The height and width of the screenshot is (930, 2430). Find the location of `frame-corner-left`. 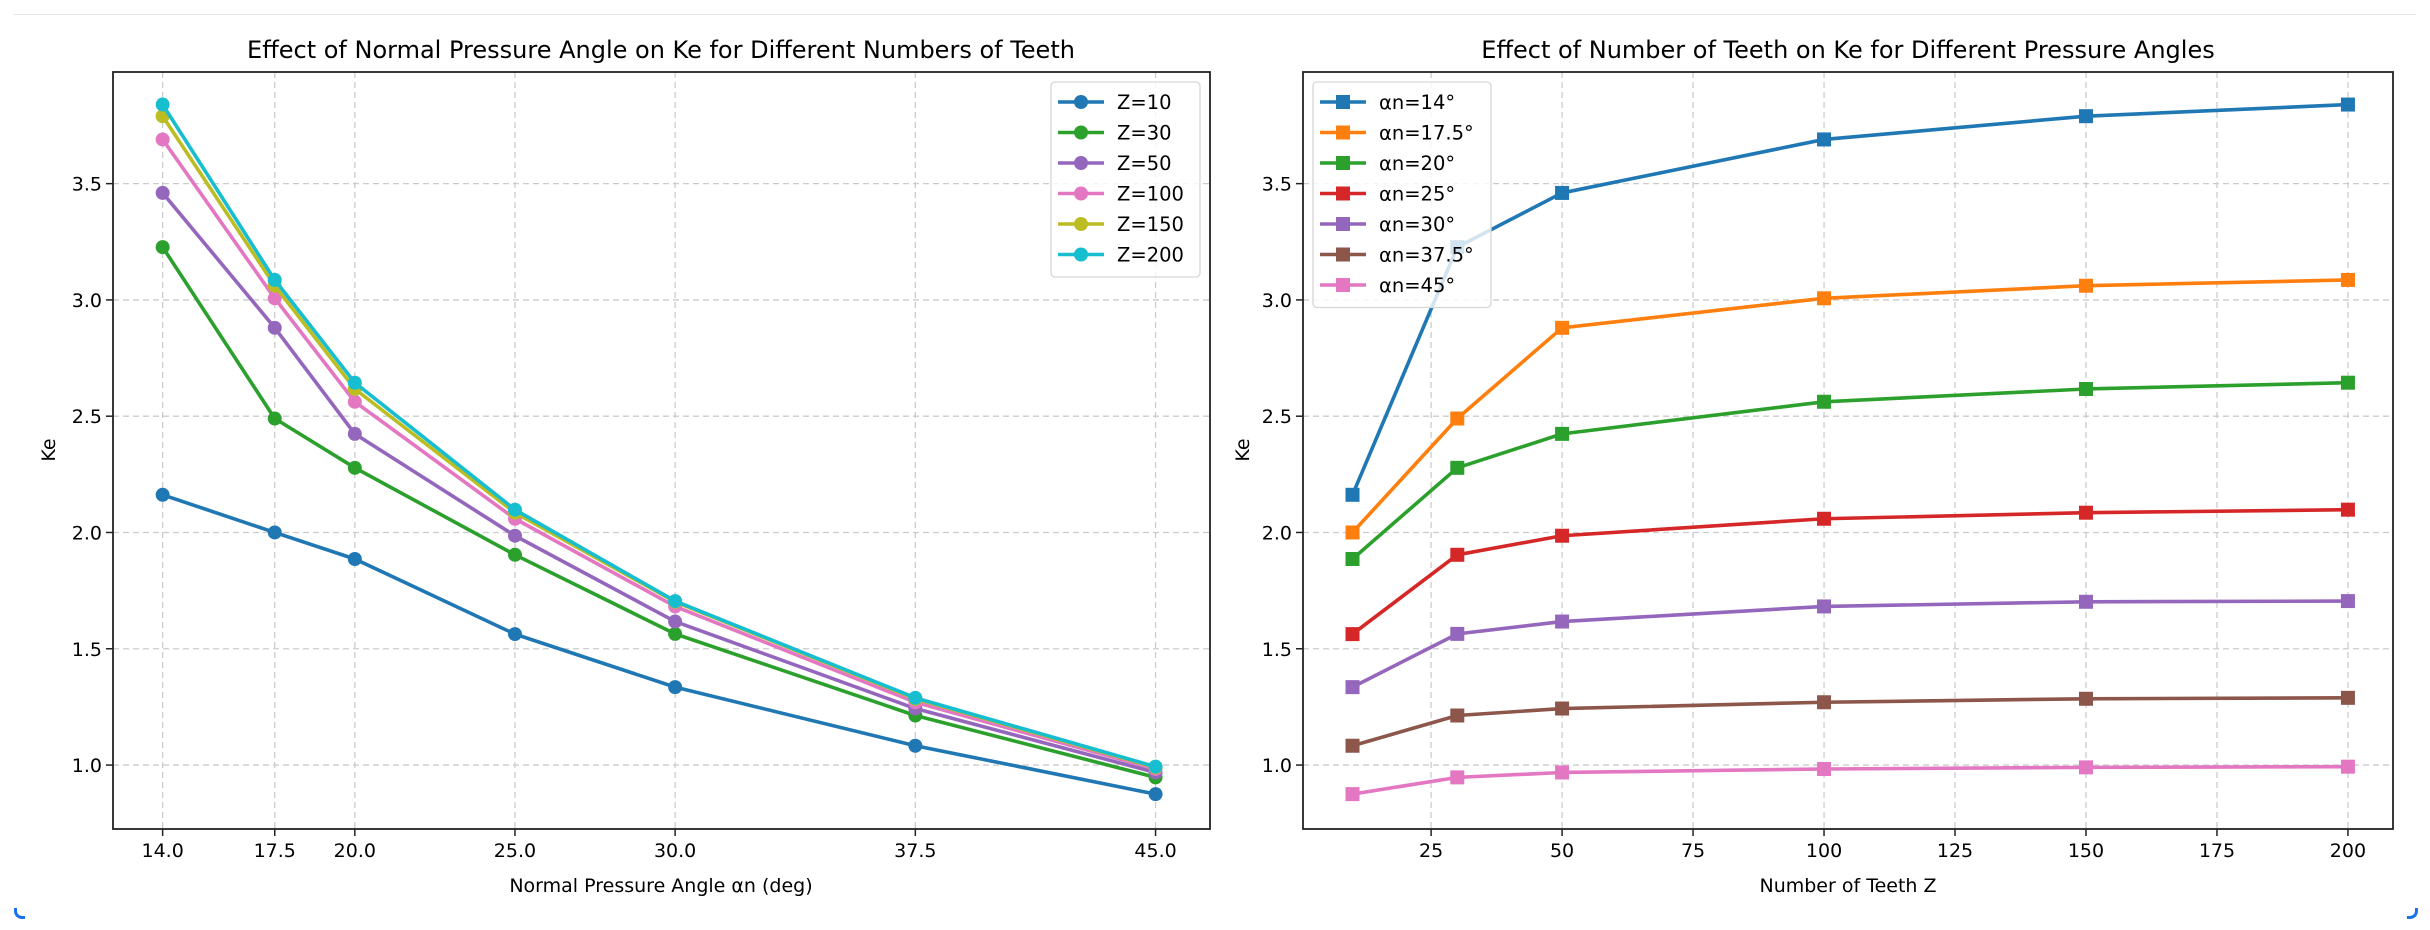

frame-corner-left is located at coordinates (19, 913).